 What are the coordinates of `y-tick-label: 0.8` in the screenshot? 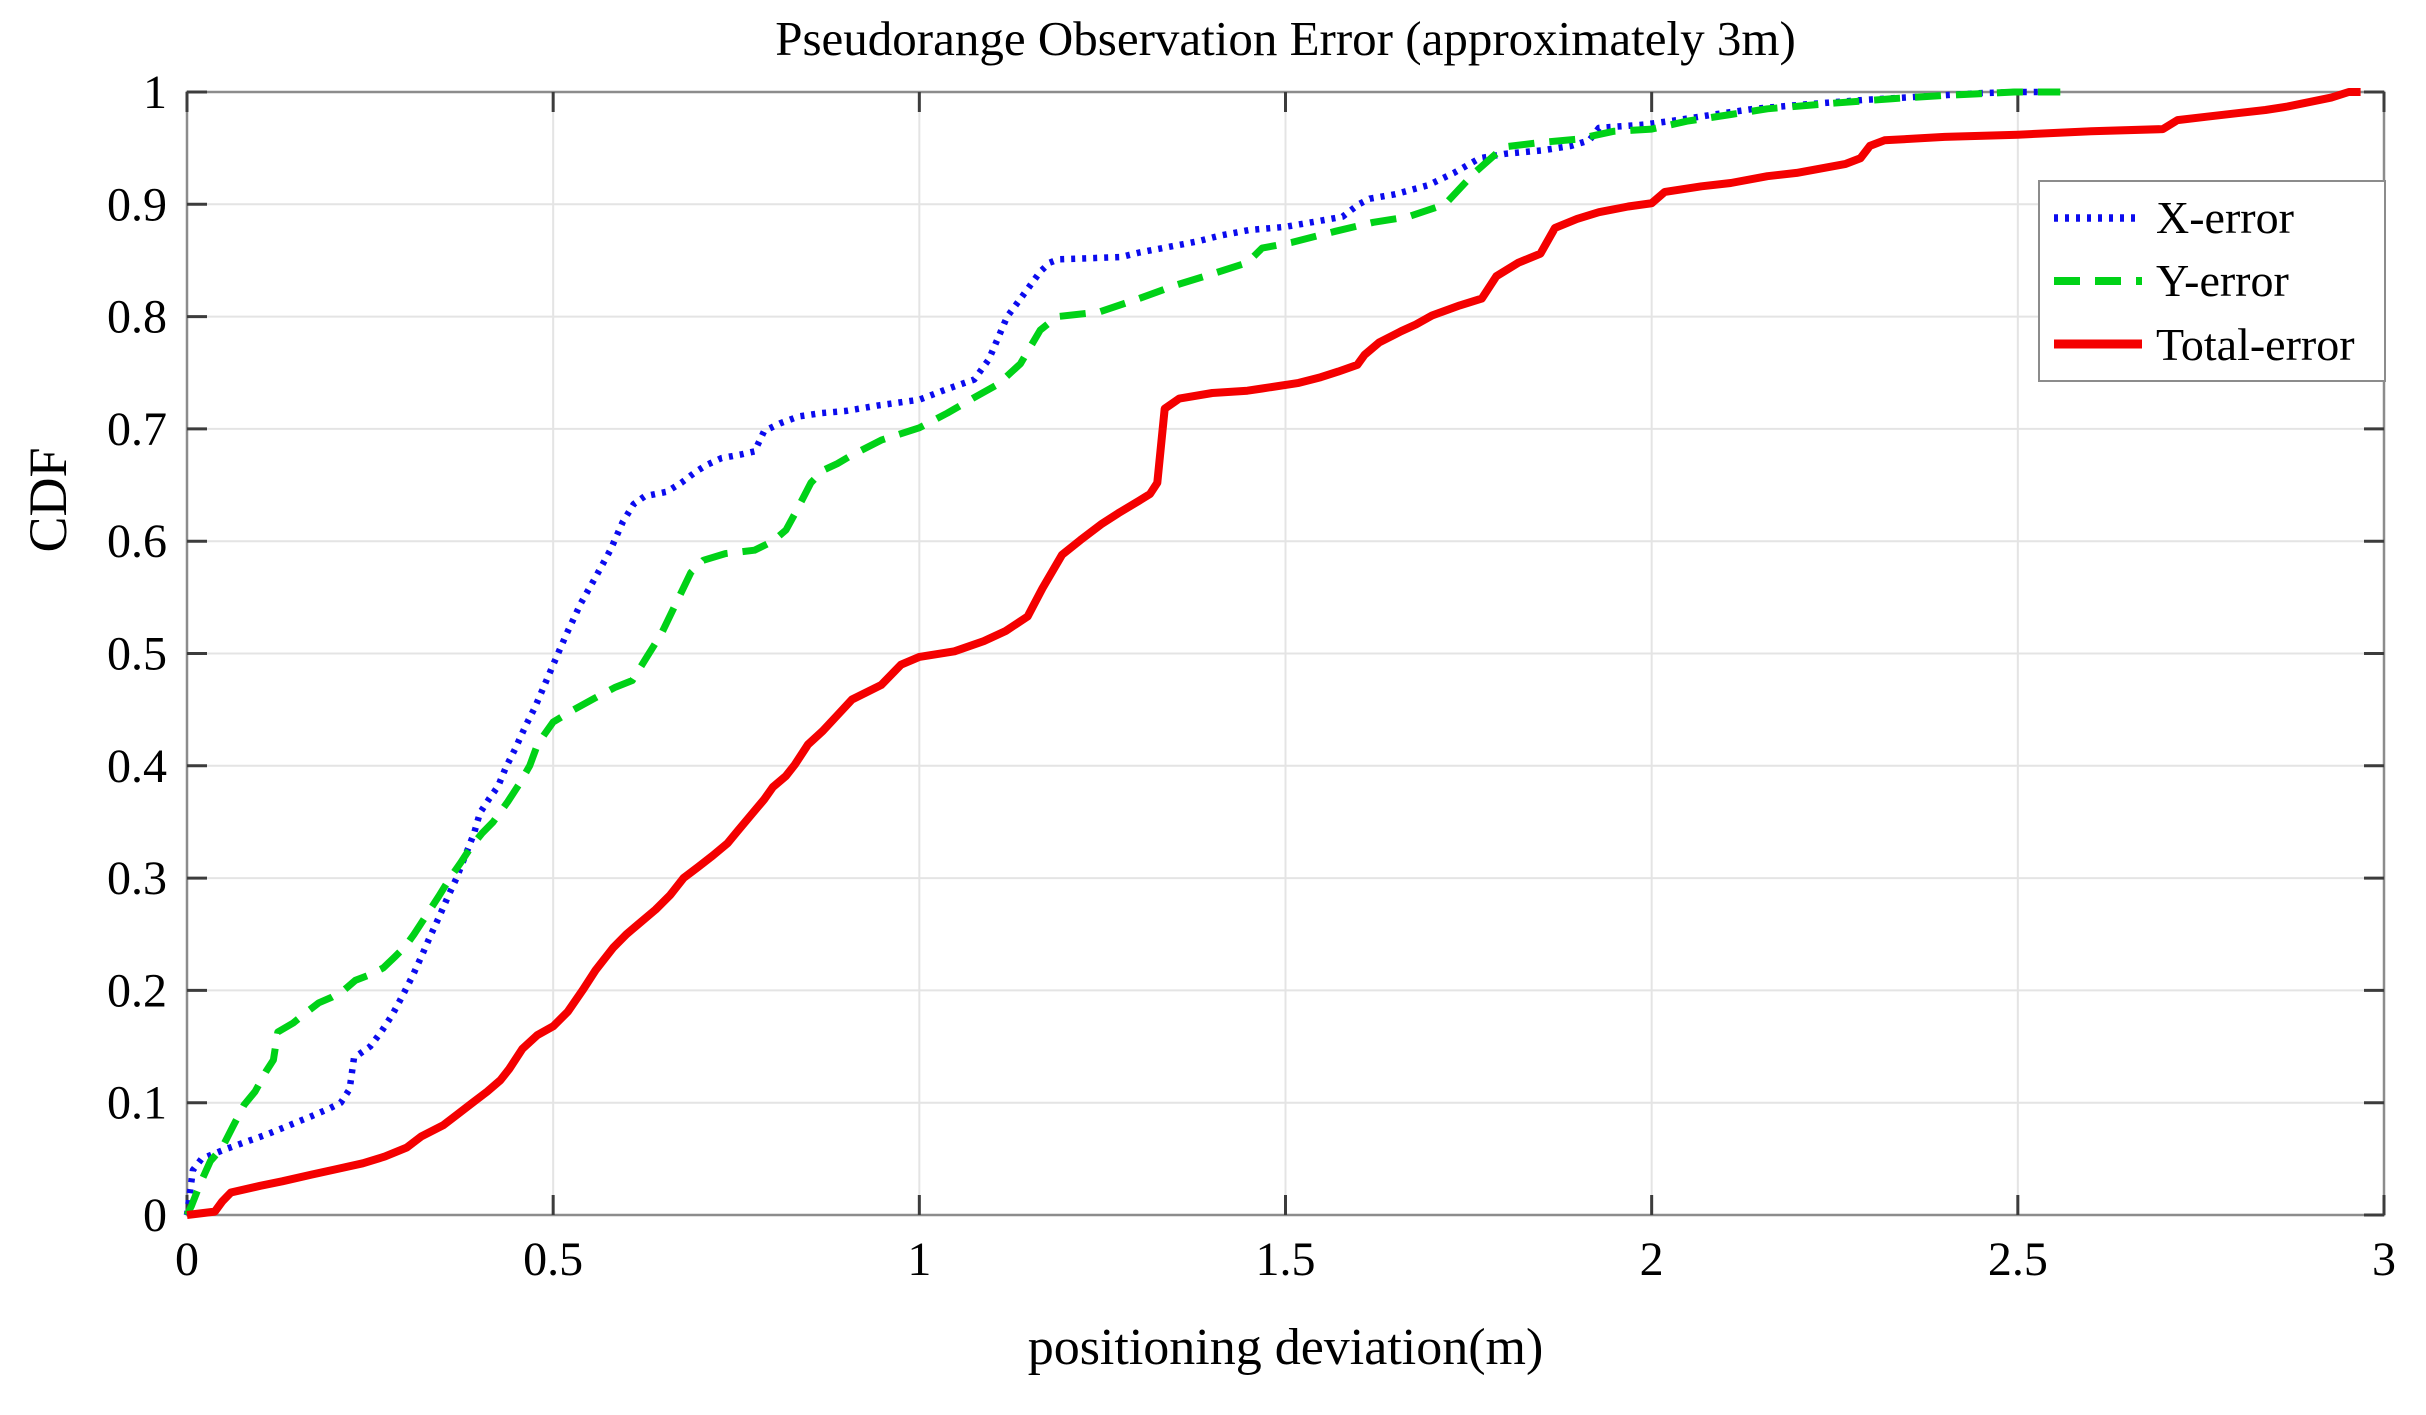 It's located at (137, 317).